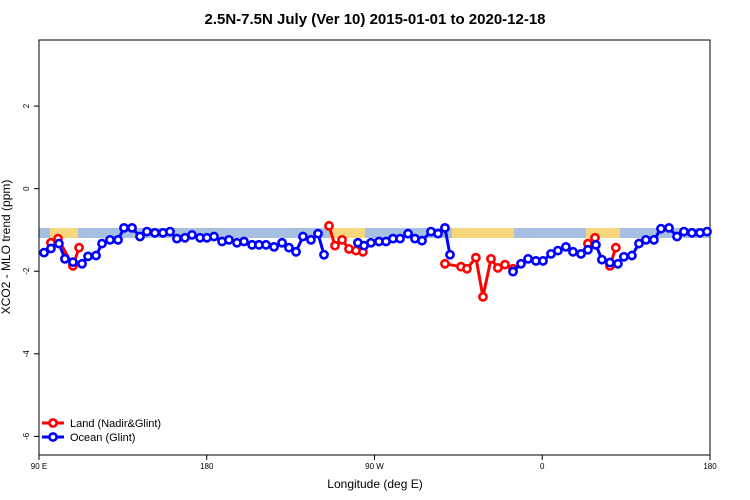 The width and height of the screenshot is (750, 500). I want to click on y-tick-label: 0, so click(26, 188).